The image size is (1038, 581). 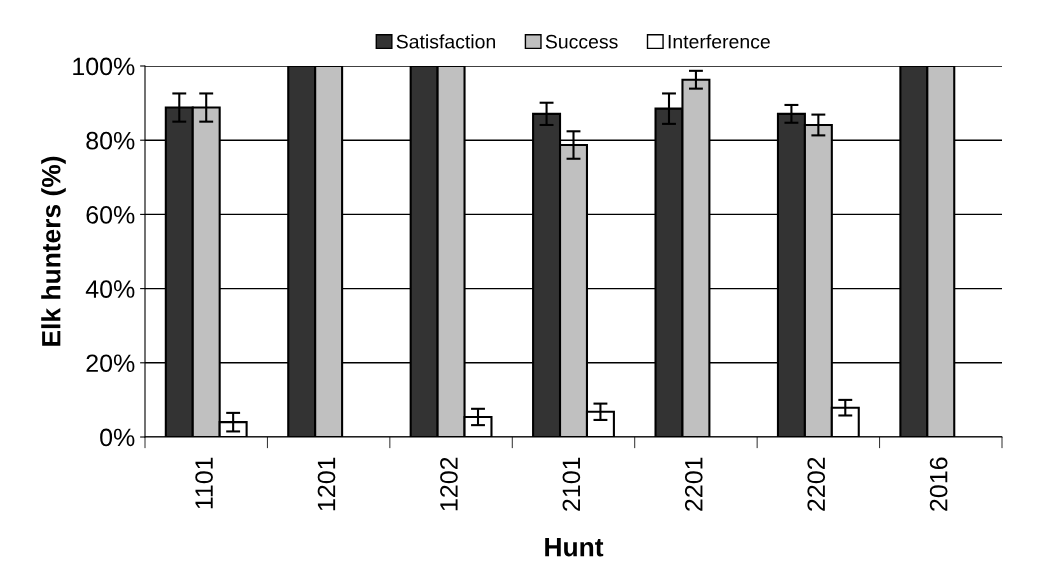 What do you see at coordinates (581, 41) in the screenshot?
I see `legend-label: Success` at bounding box center [581, 41].